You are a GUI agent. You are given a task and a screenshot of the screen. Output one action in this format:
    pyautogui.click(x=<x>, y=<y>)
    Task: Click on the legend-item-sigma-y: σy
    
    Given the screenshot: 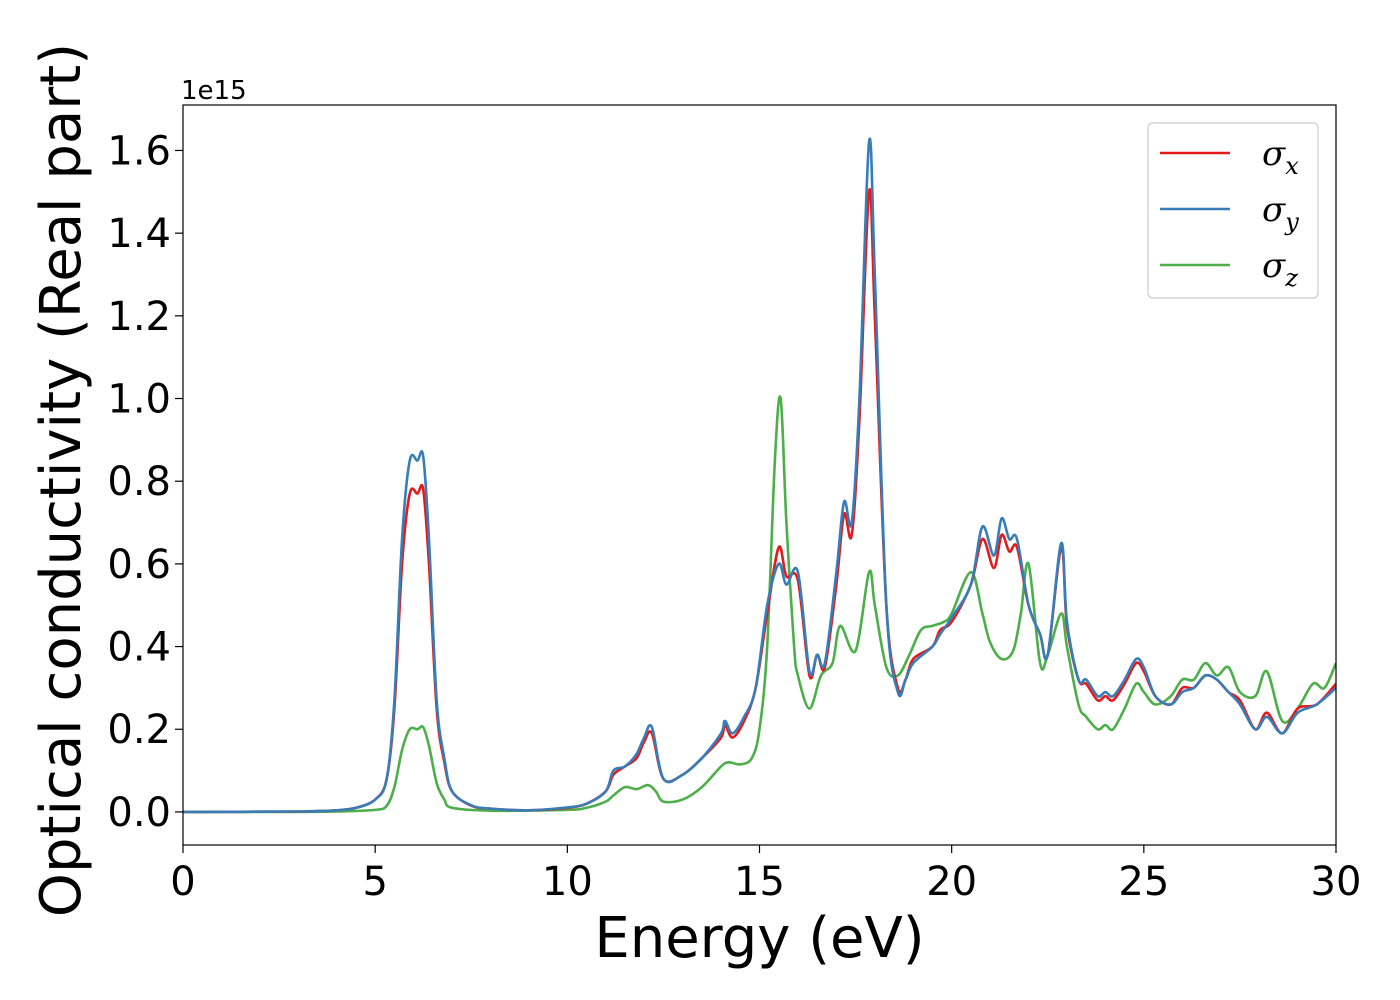 What is the action you would take?
    pyautogui.click(x=1229, y=213)
    